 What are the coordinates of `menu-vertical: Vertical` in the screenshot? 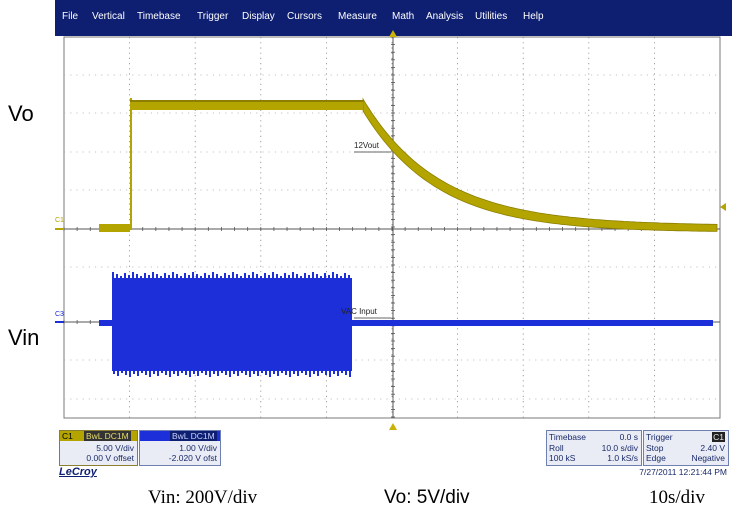 It's located at (108, 16).